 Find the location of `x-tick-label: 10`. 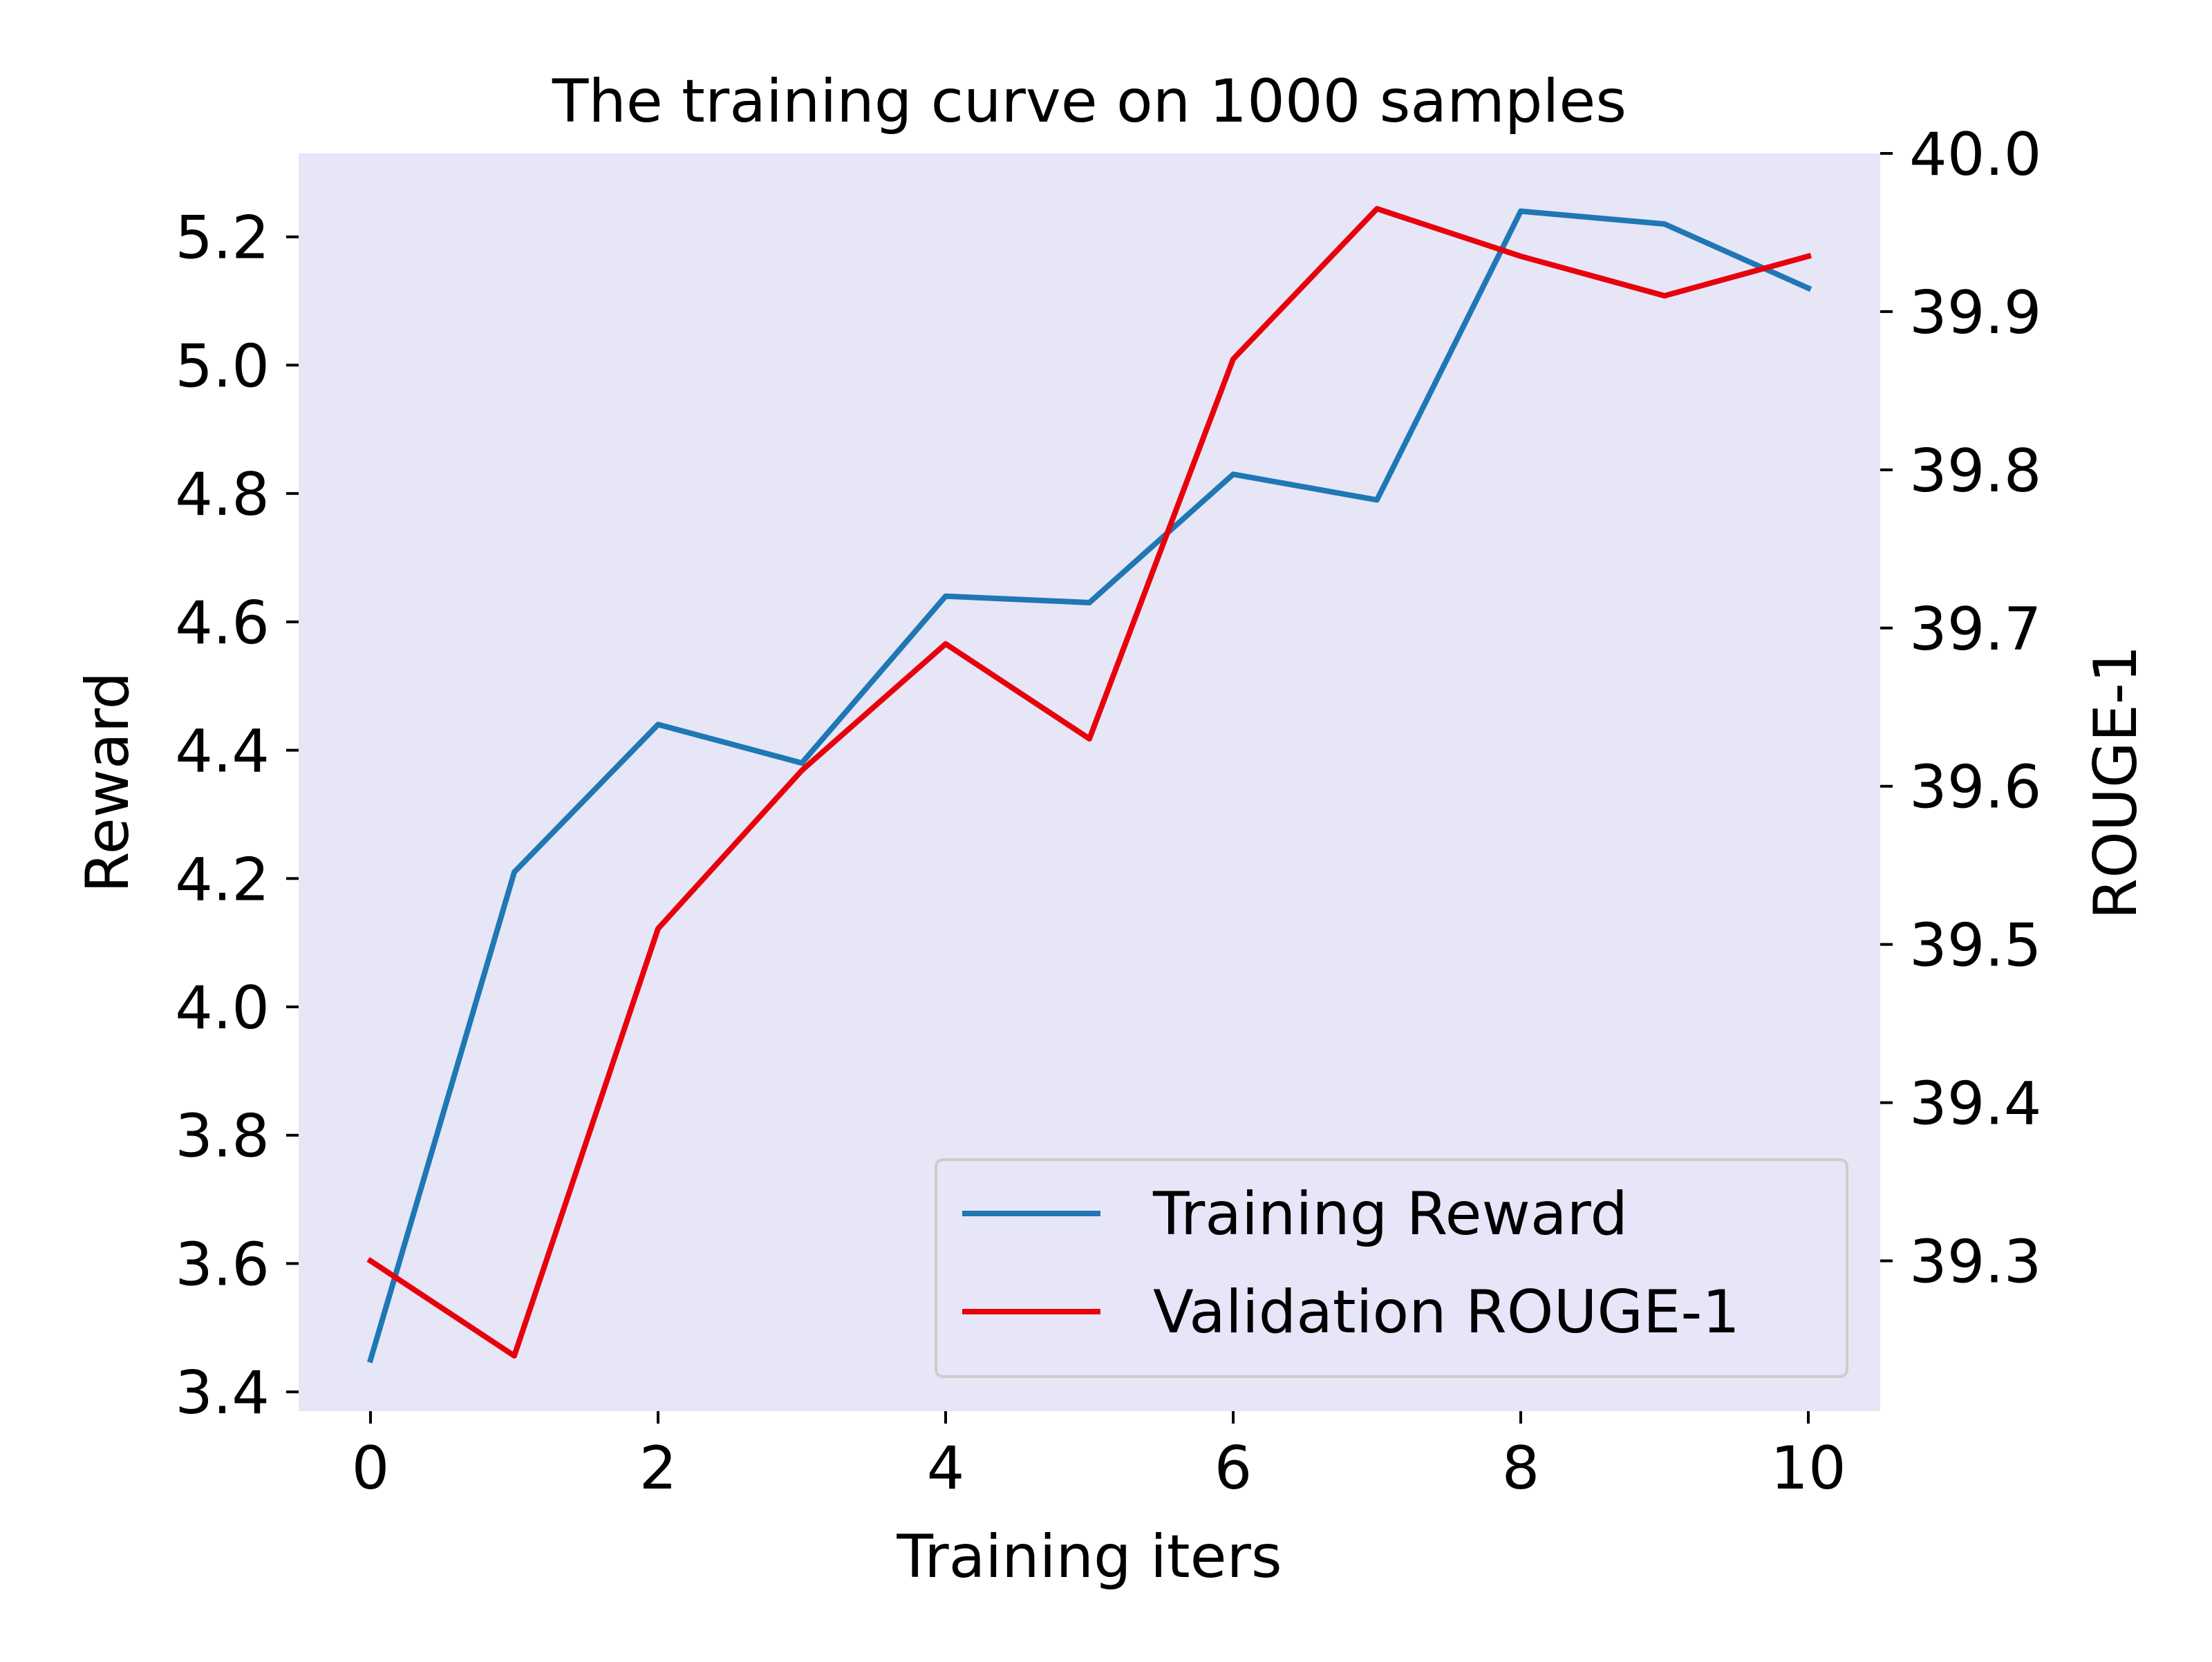

x-tick-label: 10 is located at coordinates (1808, 1469).